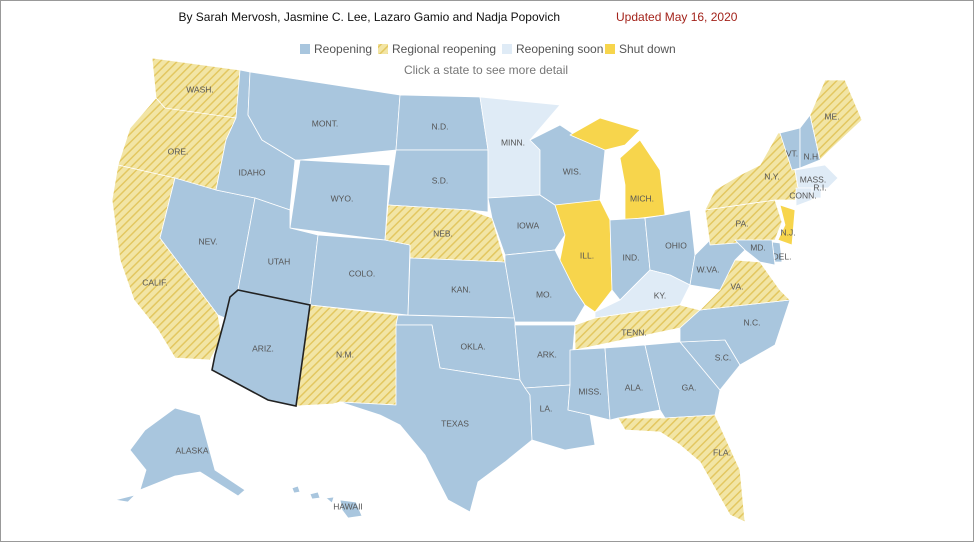 Image resolution: width=974 pixels, height=542 pixels. What do you see at coordinates (647, 49) in the screenshot?
I see `legend-label: Shut down` at bounding box center [647, 49].